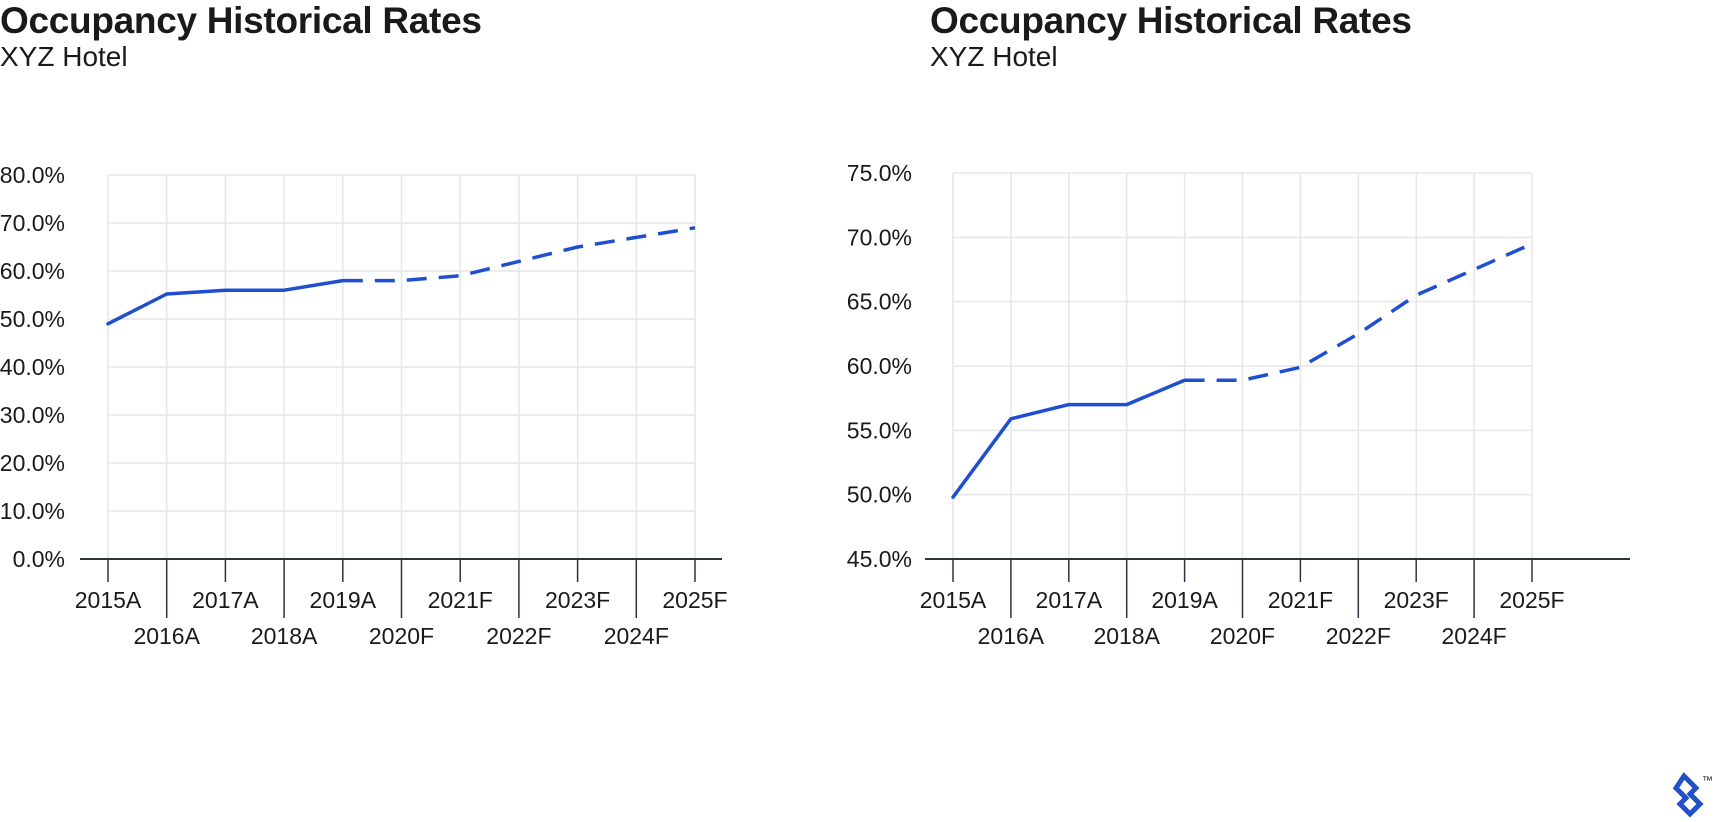  Describe the element at coordinates (32, 463) in the screenshot. I see `y-tick-label: 20.0%` at that location.